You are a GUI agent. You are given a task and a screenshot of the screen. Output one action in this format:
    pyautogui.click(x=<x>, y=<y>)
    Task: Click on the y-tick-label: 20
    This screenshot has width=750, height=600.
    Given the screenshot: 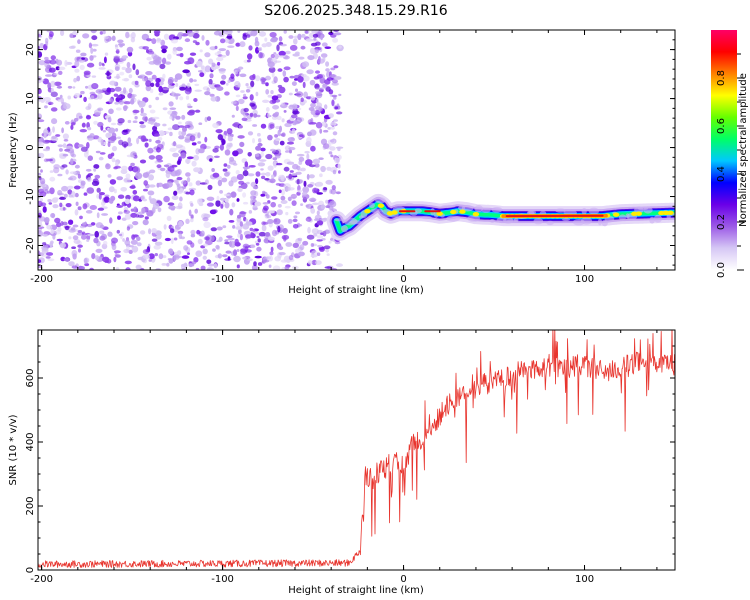 What is the action you would take?
    pyautogui.click(x=30, y=49)
    